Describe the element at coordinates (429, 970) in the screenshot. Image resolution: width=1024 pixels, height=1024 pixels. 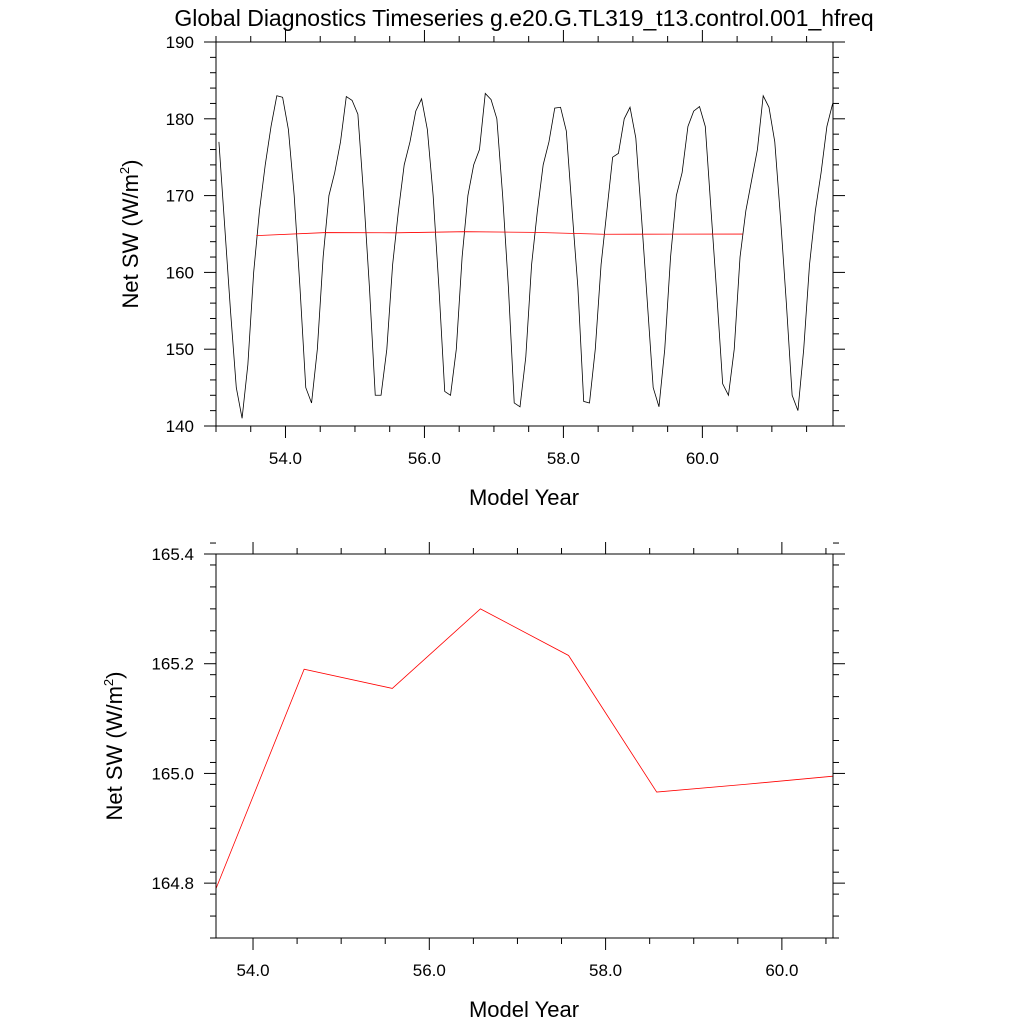
I see `bottom-x-tick-label: 56.0` at that location.